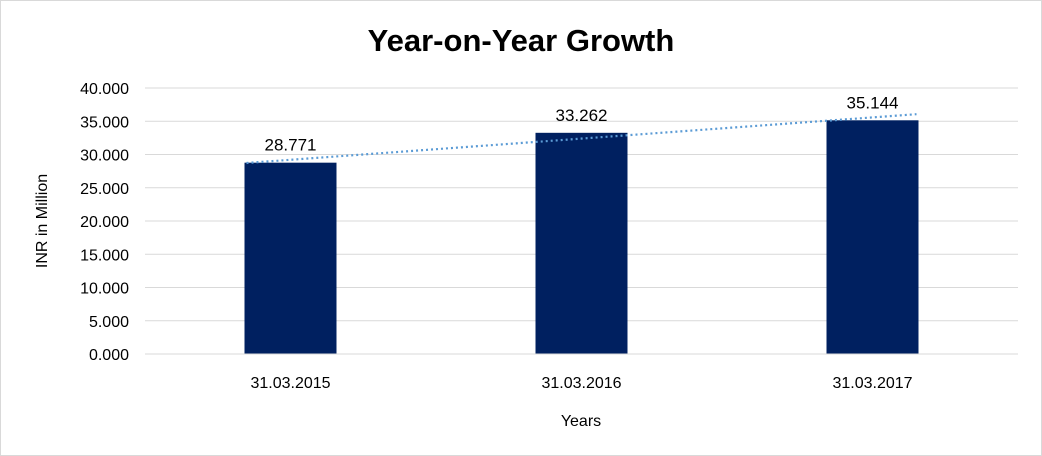 The width and height of the screenshot is (1042, 456). What do you see at coordinates (109, 355) in the screenshot?
I see `y-tick-label: 0.000` at bounding box center [109, 355].